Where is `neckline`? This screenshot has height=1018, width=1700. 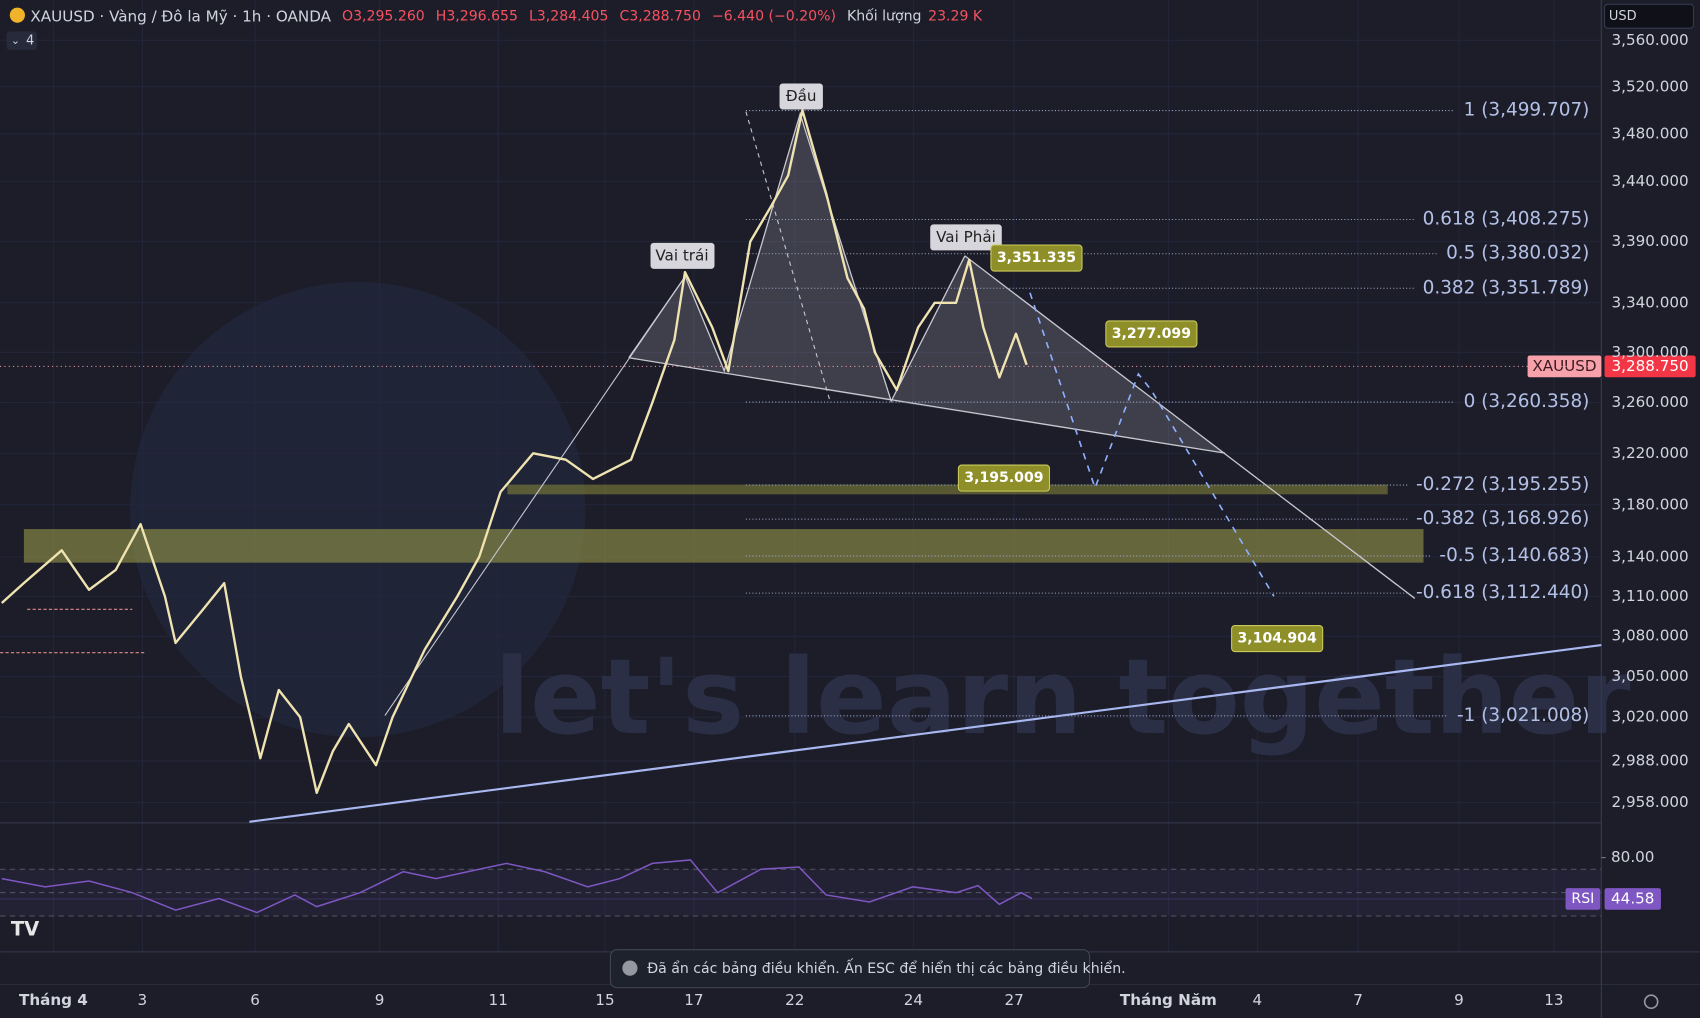 neckline is located at coordinates (927, 405).